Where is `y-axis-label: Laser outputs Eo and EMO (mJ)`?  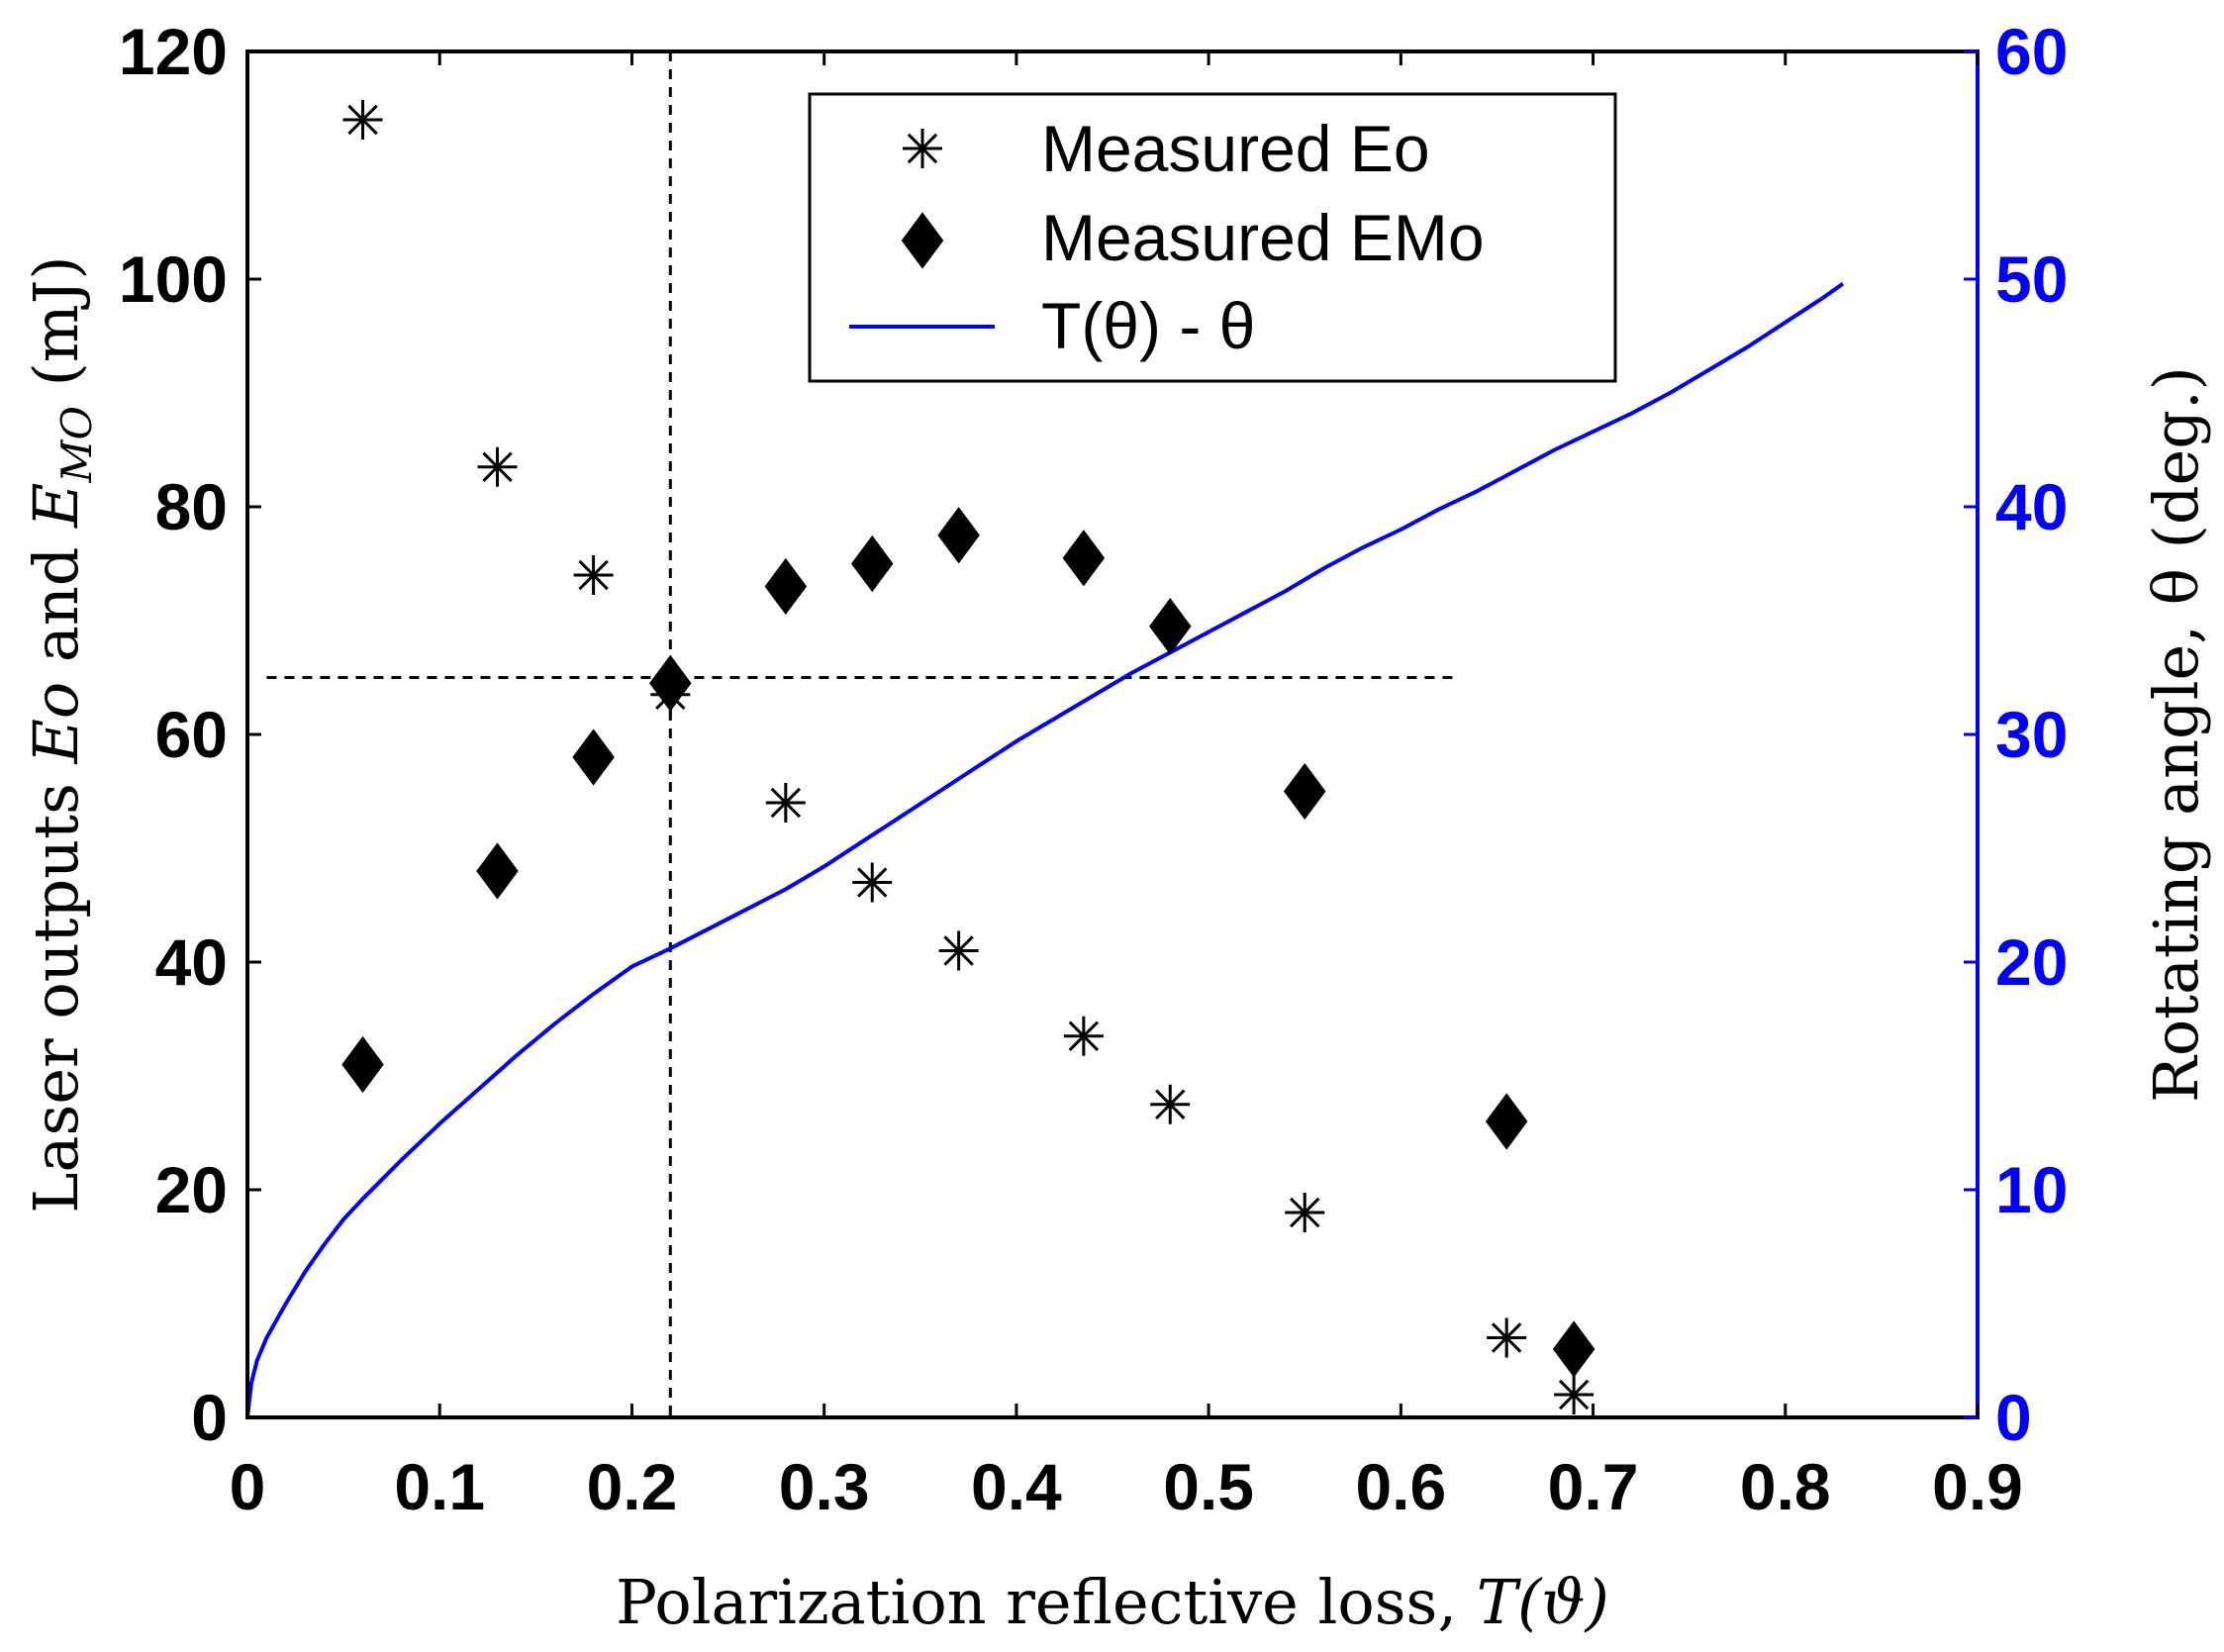 y-axis-label: Laser outputs Eo and EMO (mJ) is located at coordinates (60, 734).